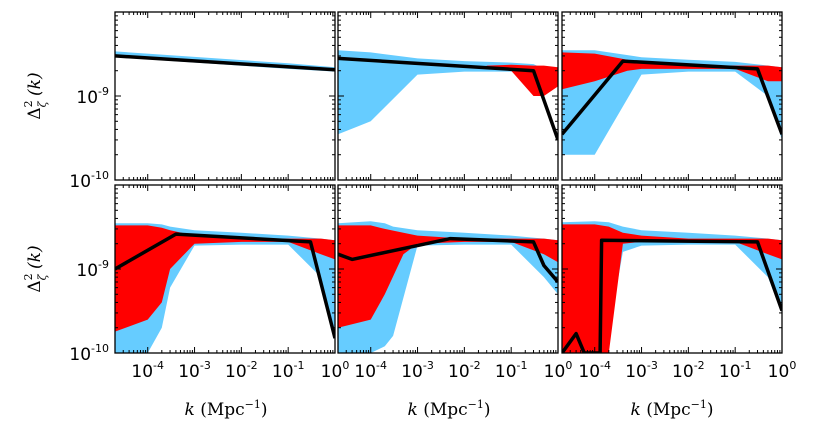 The width and height of the screenshot is (817, 436). I want to click on y-axis-label-row-2: Δ2ζ (k), so click(35, 268).